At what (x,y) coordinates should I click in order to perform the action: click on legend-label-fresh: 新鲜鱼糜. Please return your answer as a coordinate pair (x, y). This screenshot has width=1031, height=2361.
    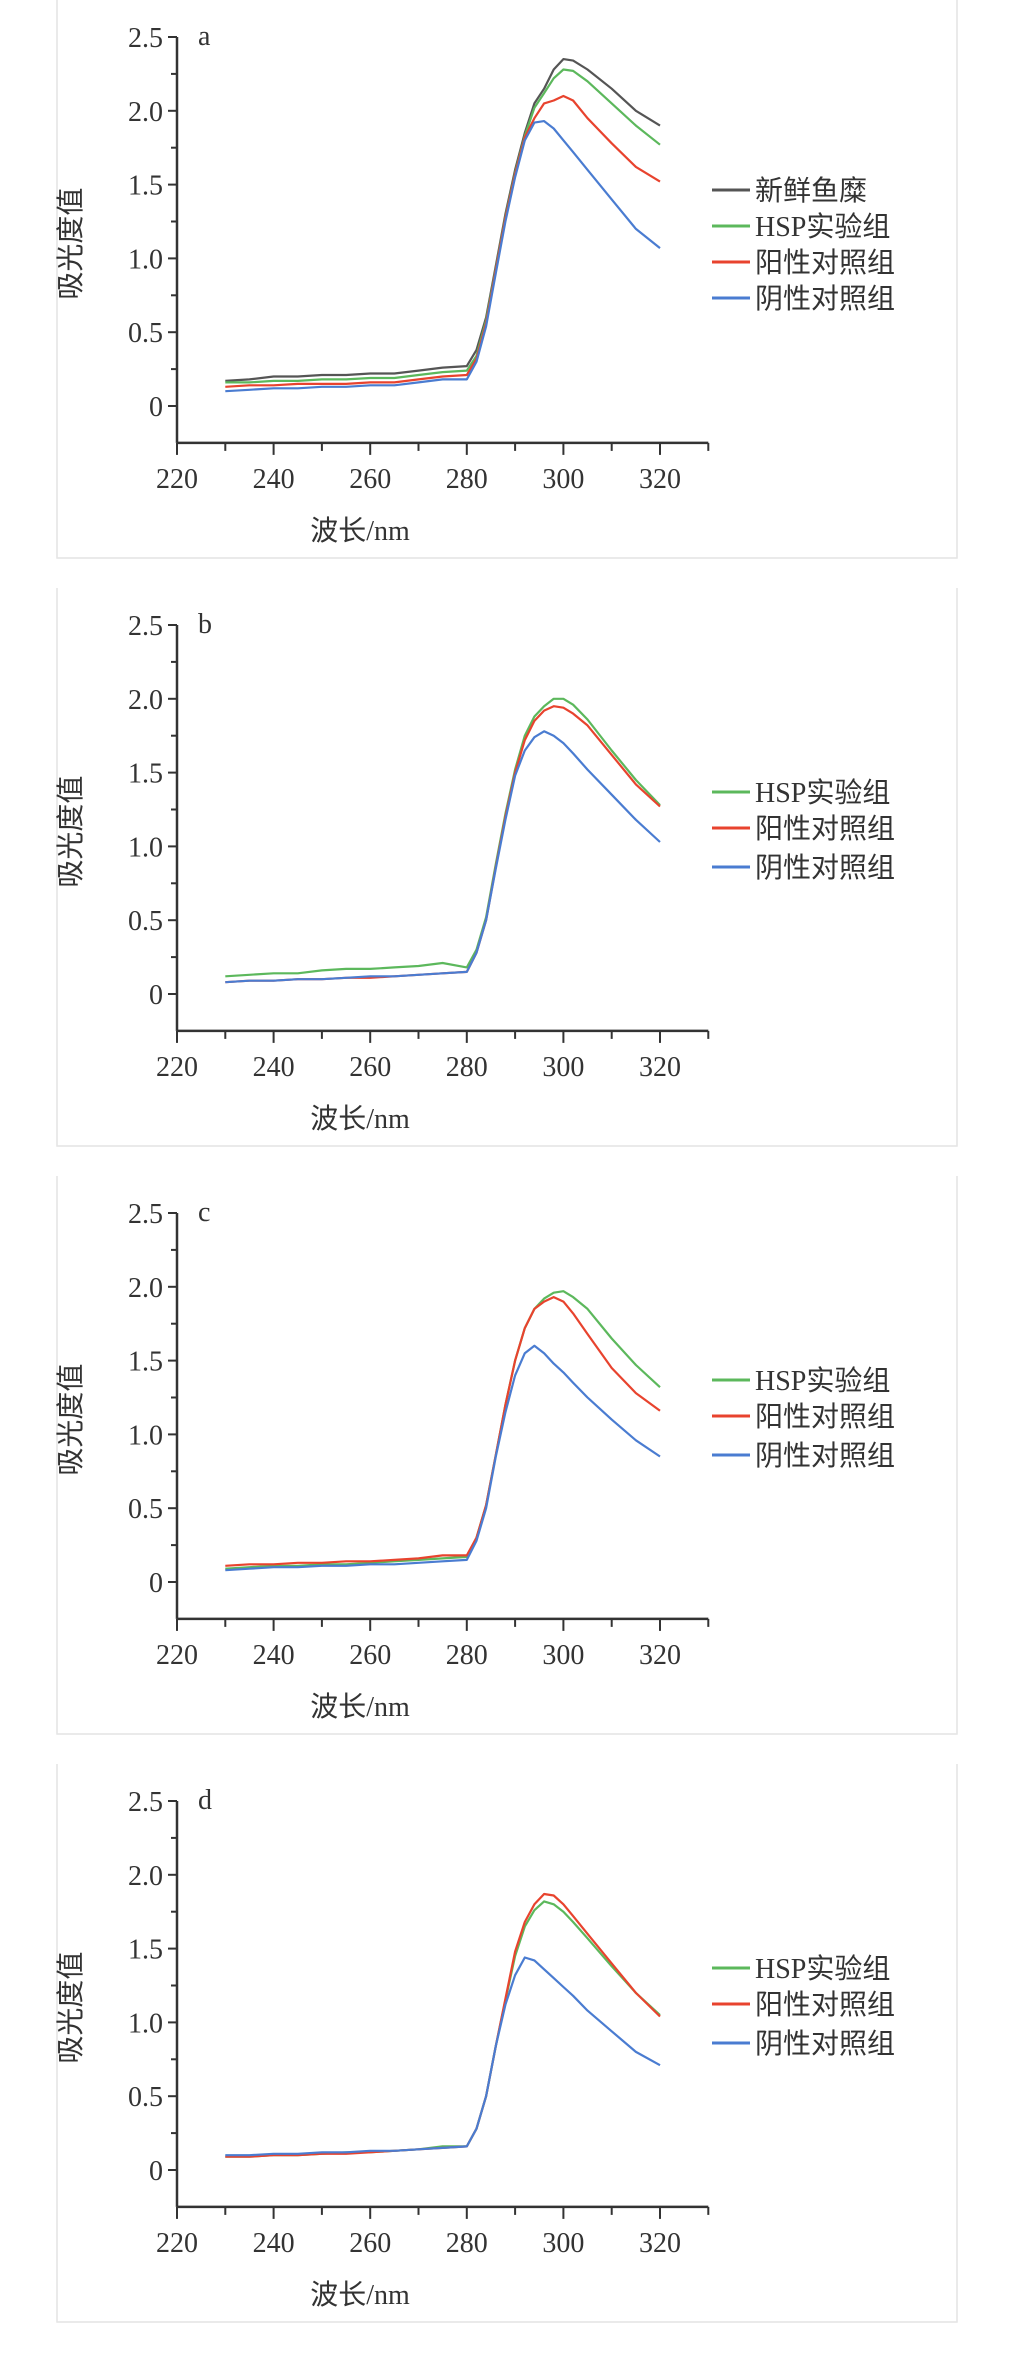
    Looking at the image, I should click on (811, 191).